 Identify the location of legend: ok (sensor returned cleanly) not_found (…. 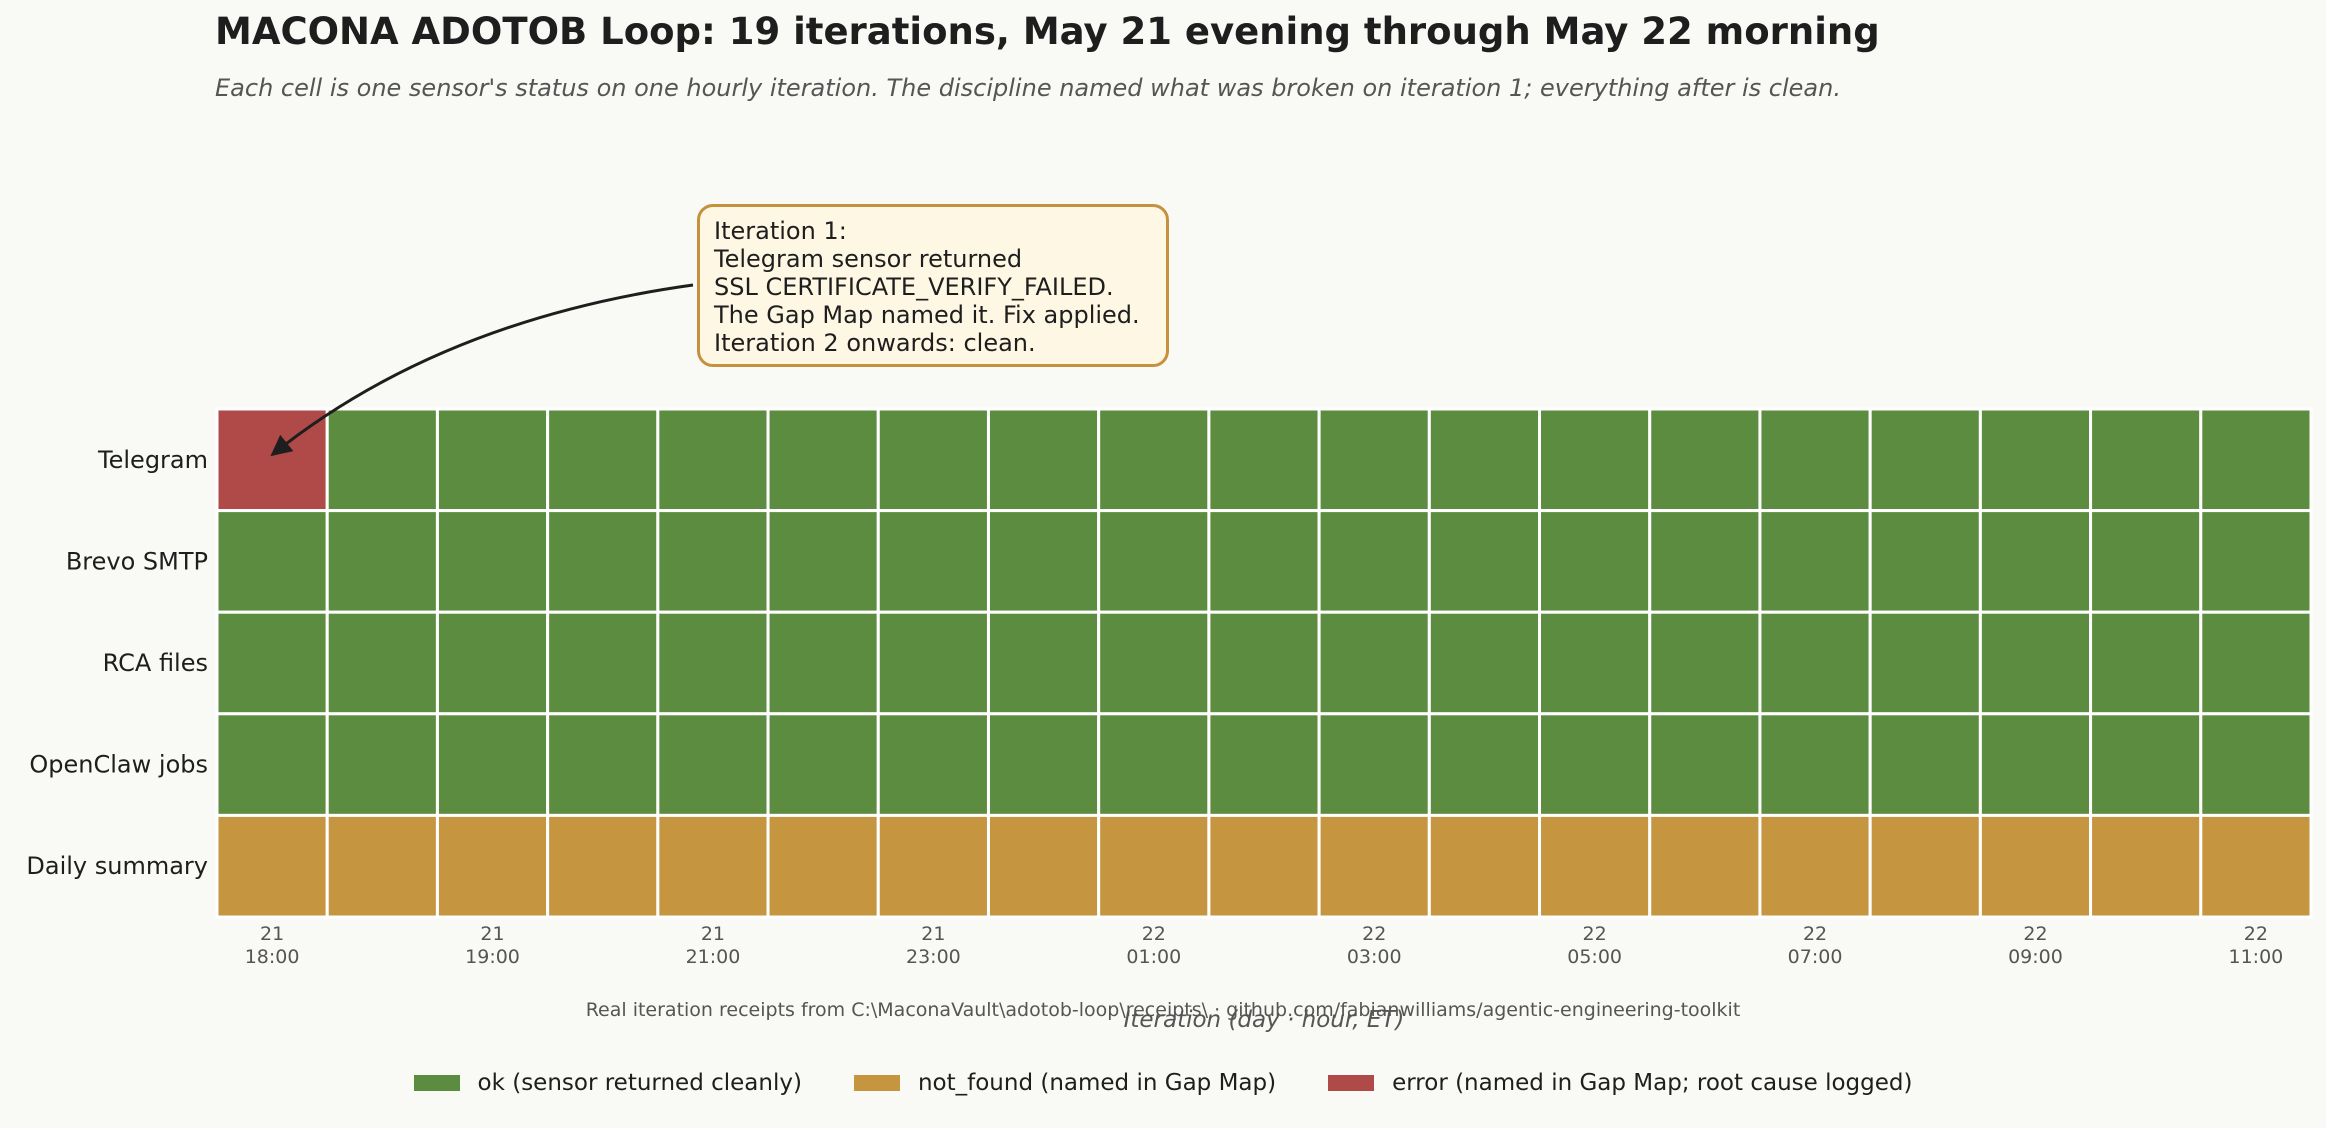
(1163, 1083).